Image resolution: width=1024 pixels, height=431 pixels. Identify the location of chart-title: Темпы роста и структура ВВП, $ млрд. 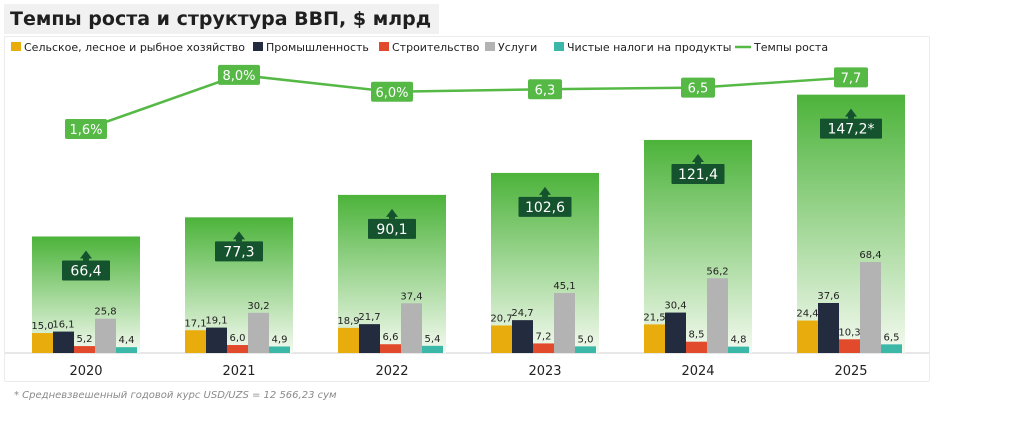
(221, 19).